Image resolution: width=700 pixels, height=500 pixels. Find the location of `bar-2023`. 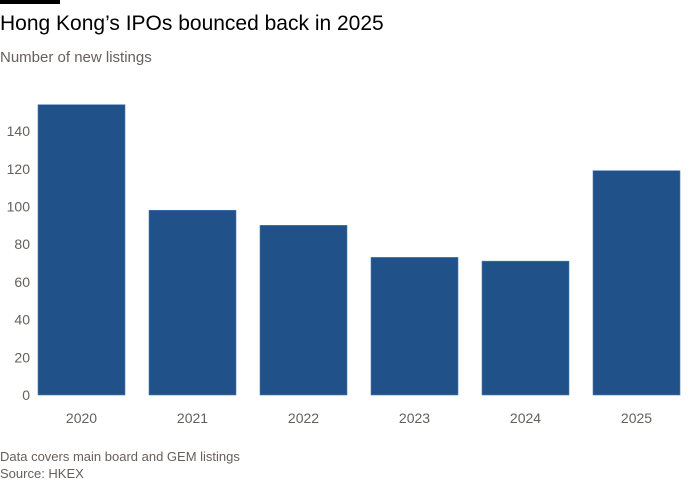

bar-2023 is located at coordinates (414, 326).